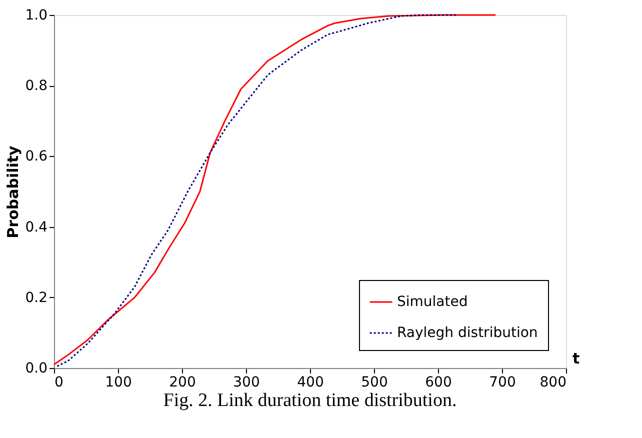 The image size is (642, 438). Describe the element at coordinates (246, 382) in the screenshot. I see `x-tick-label: 300` at that location.